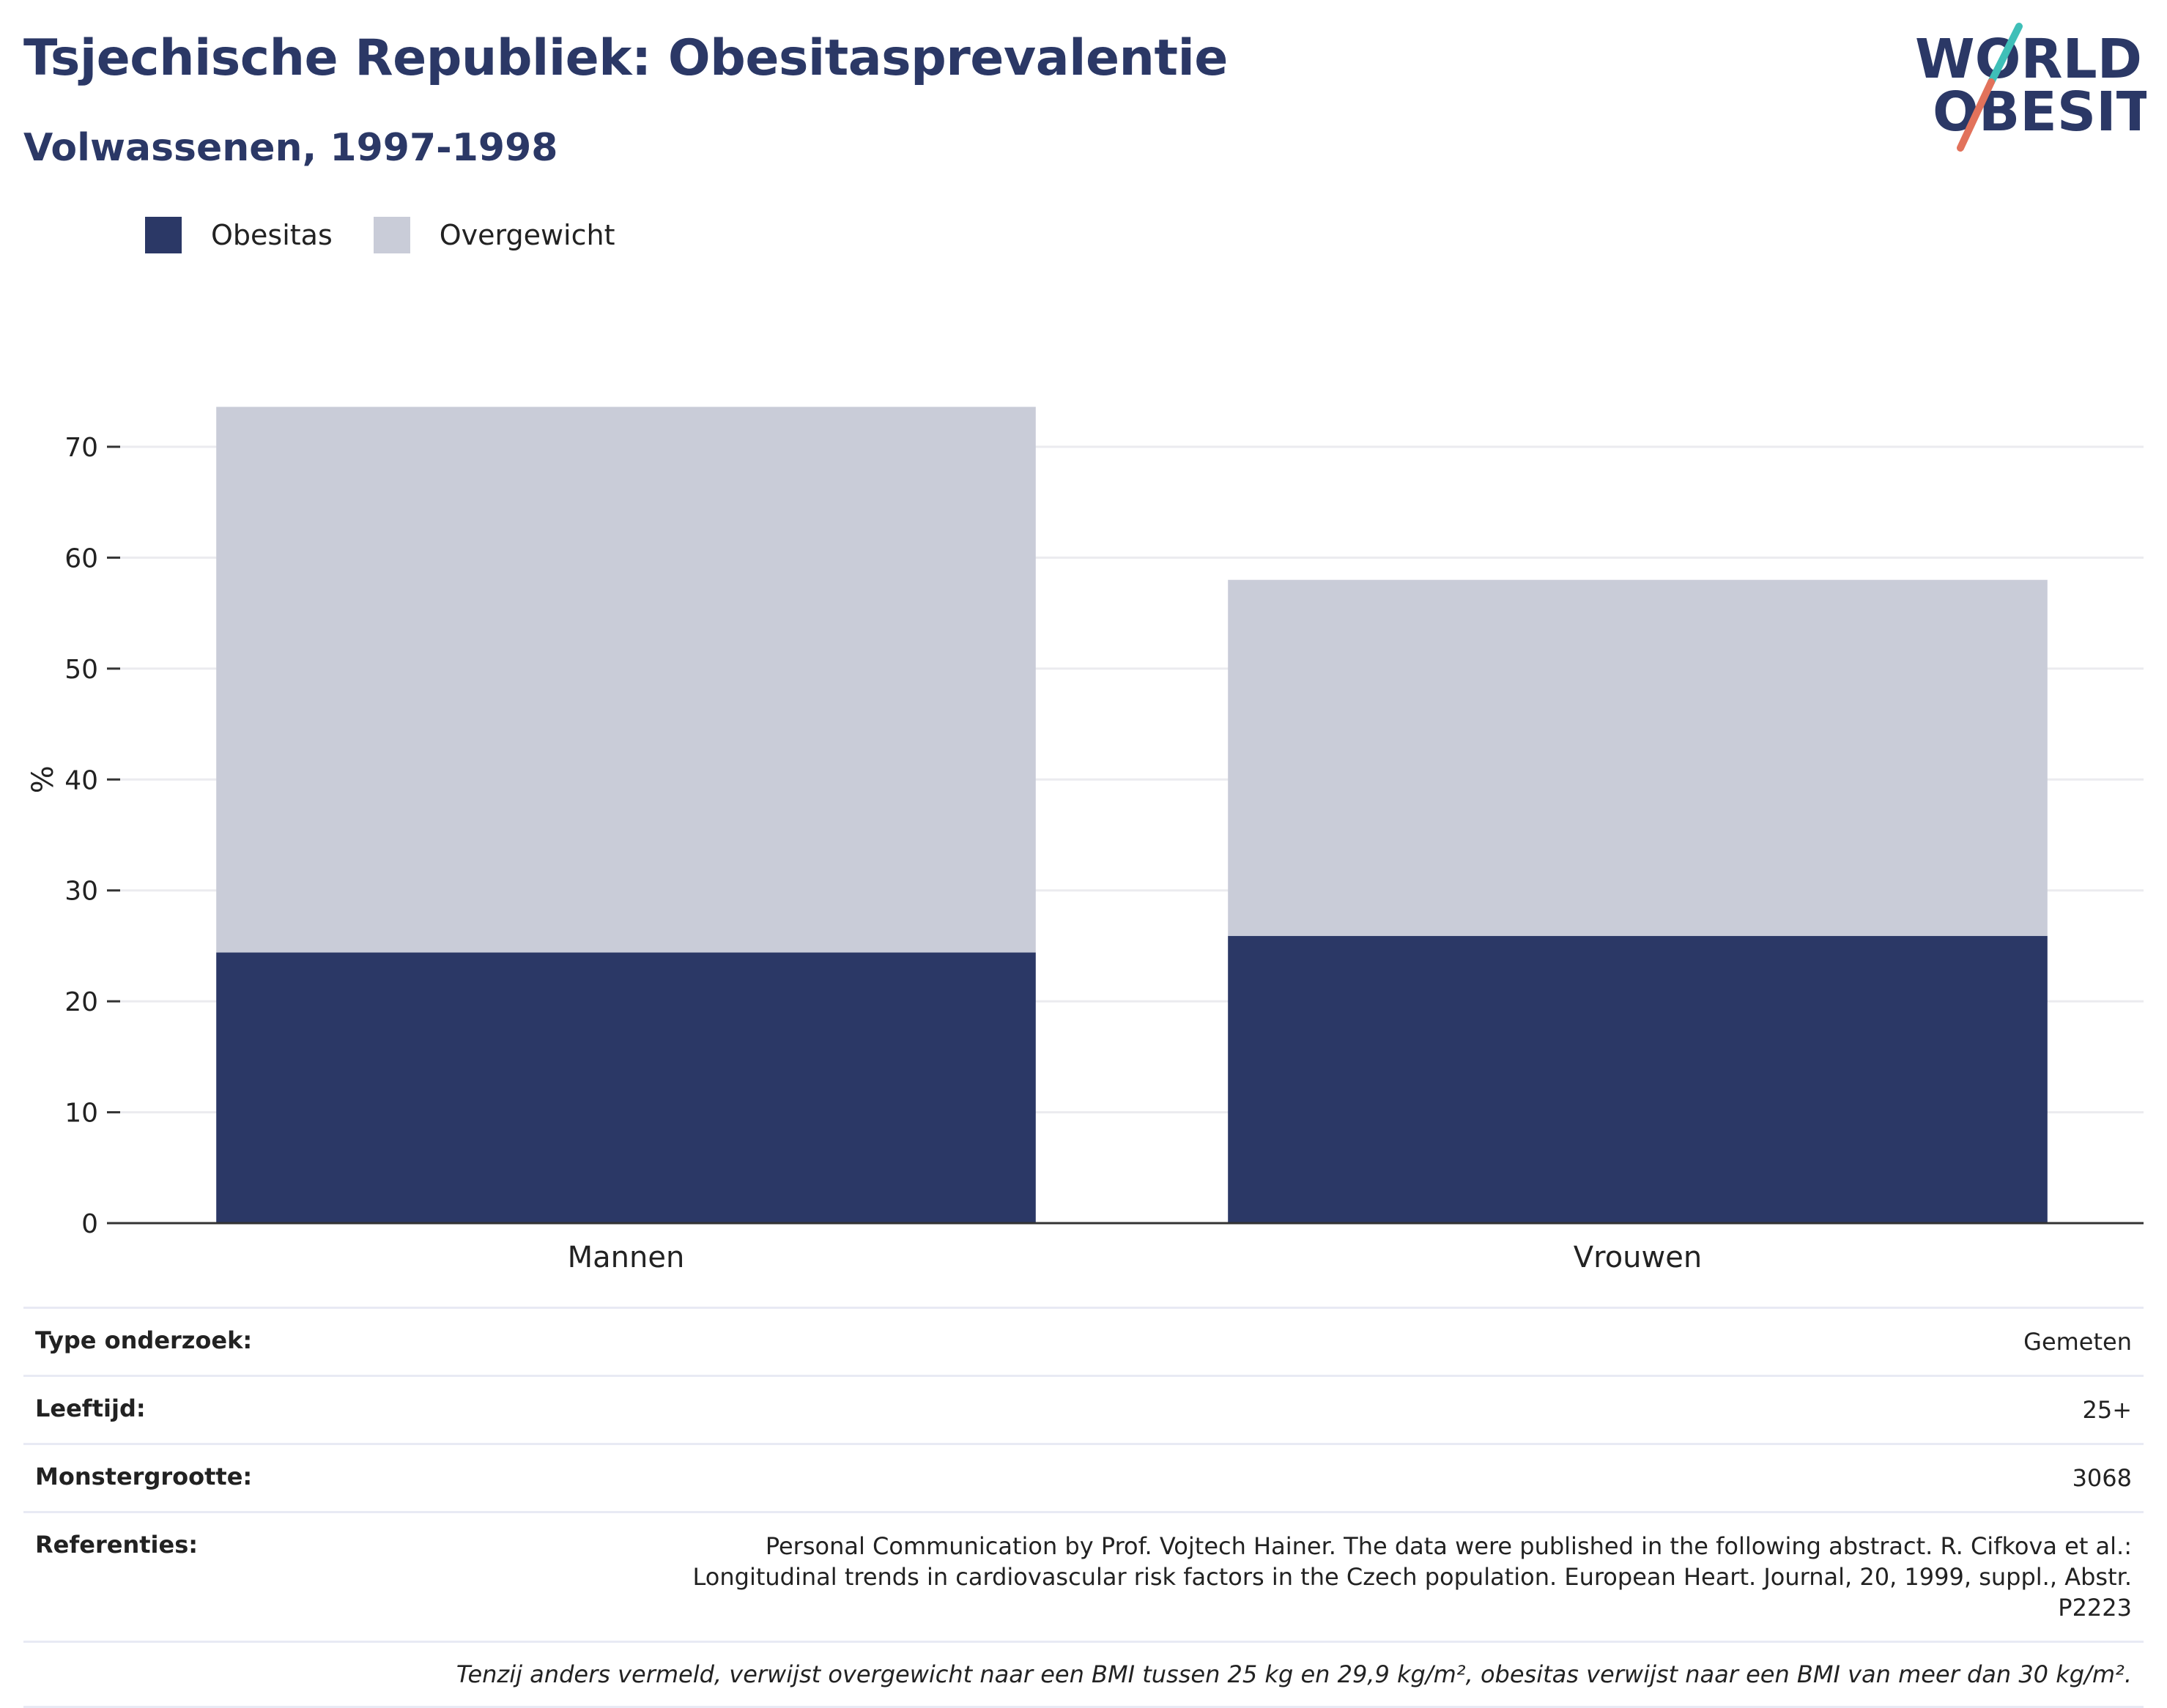 This screenshot has height=1708, width=2167. I want to click on bar-overgewicht-mannen, so click(626, 679).